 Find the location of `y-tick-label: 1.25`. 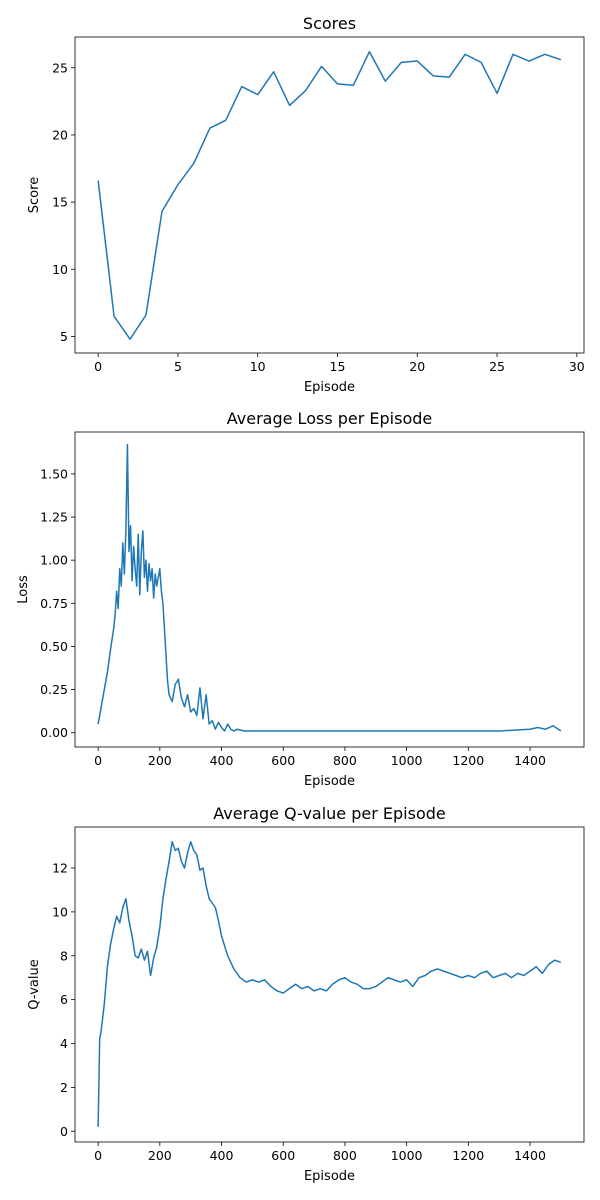

y-tick-label: 1.25 is located at coordinates (54, 517).